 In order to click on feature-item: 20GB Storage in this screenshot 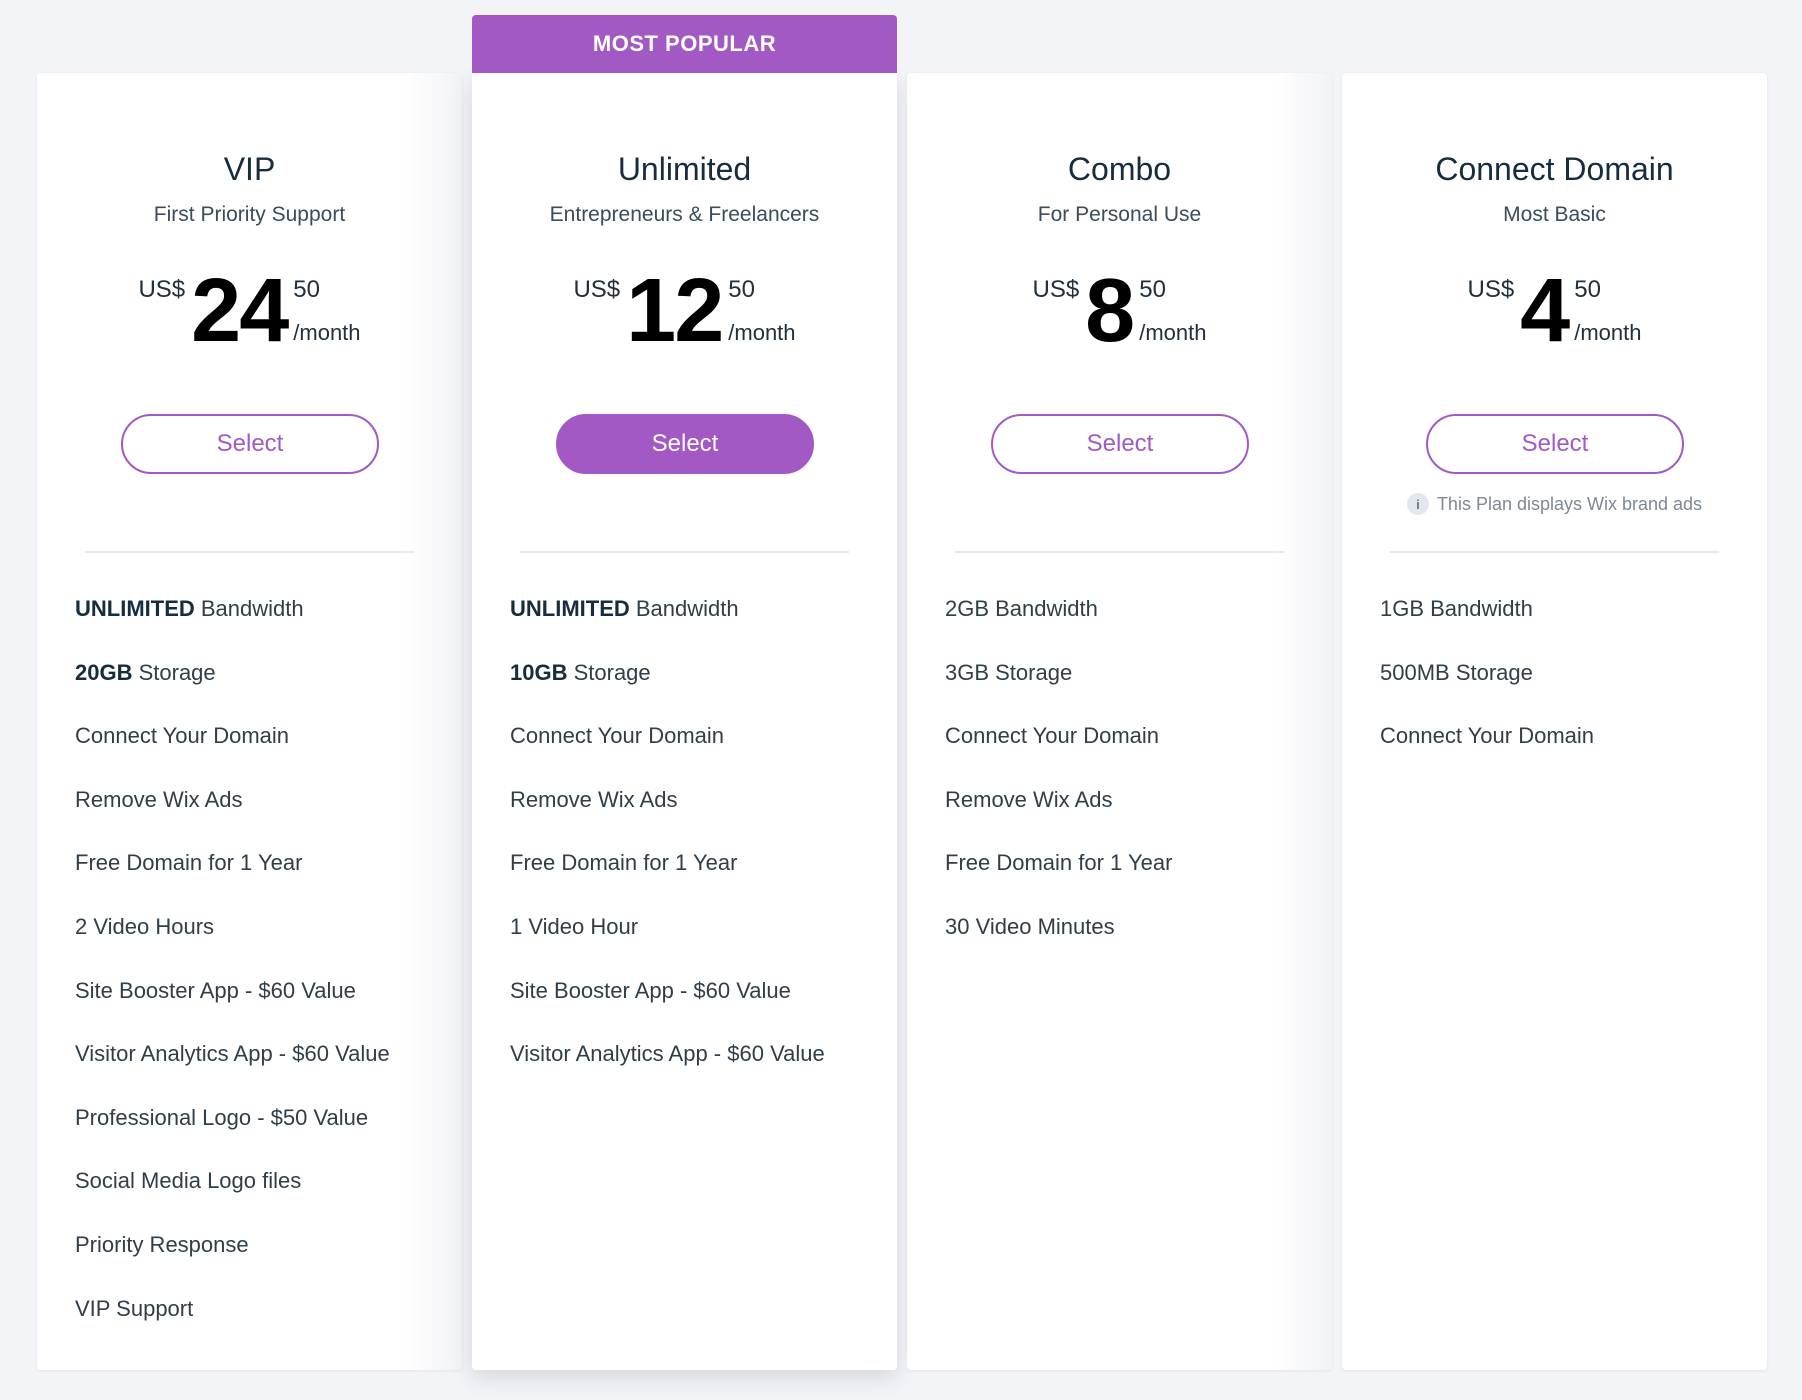, I will do `click(145, 672)`.